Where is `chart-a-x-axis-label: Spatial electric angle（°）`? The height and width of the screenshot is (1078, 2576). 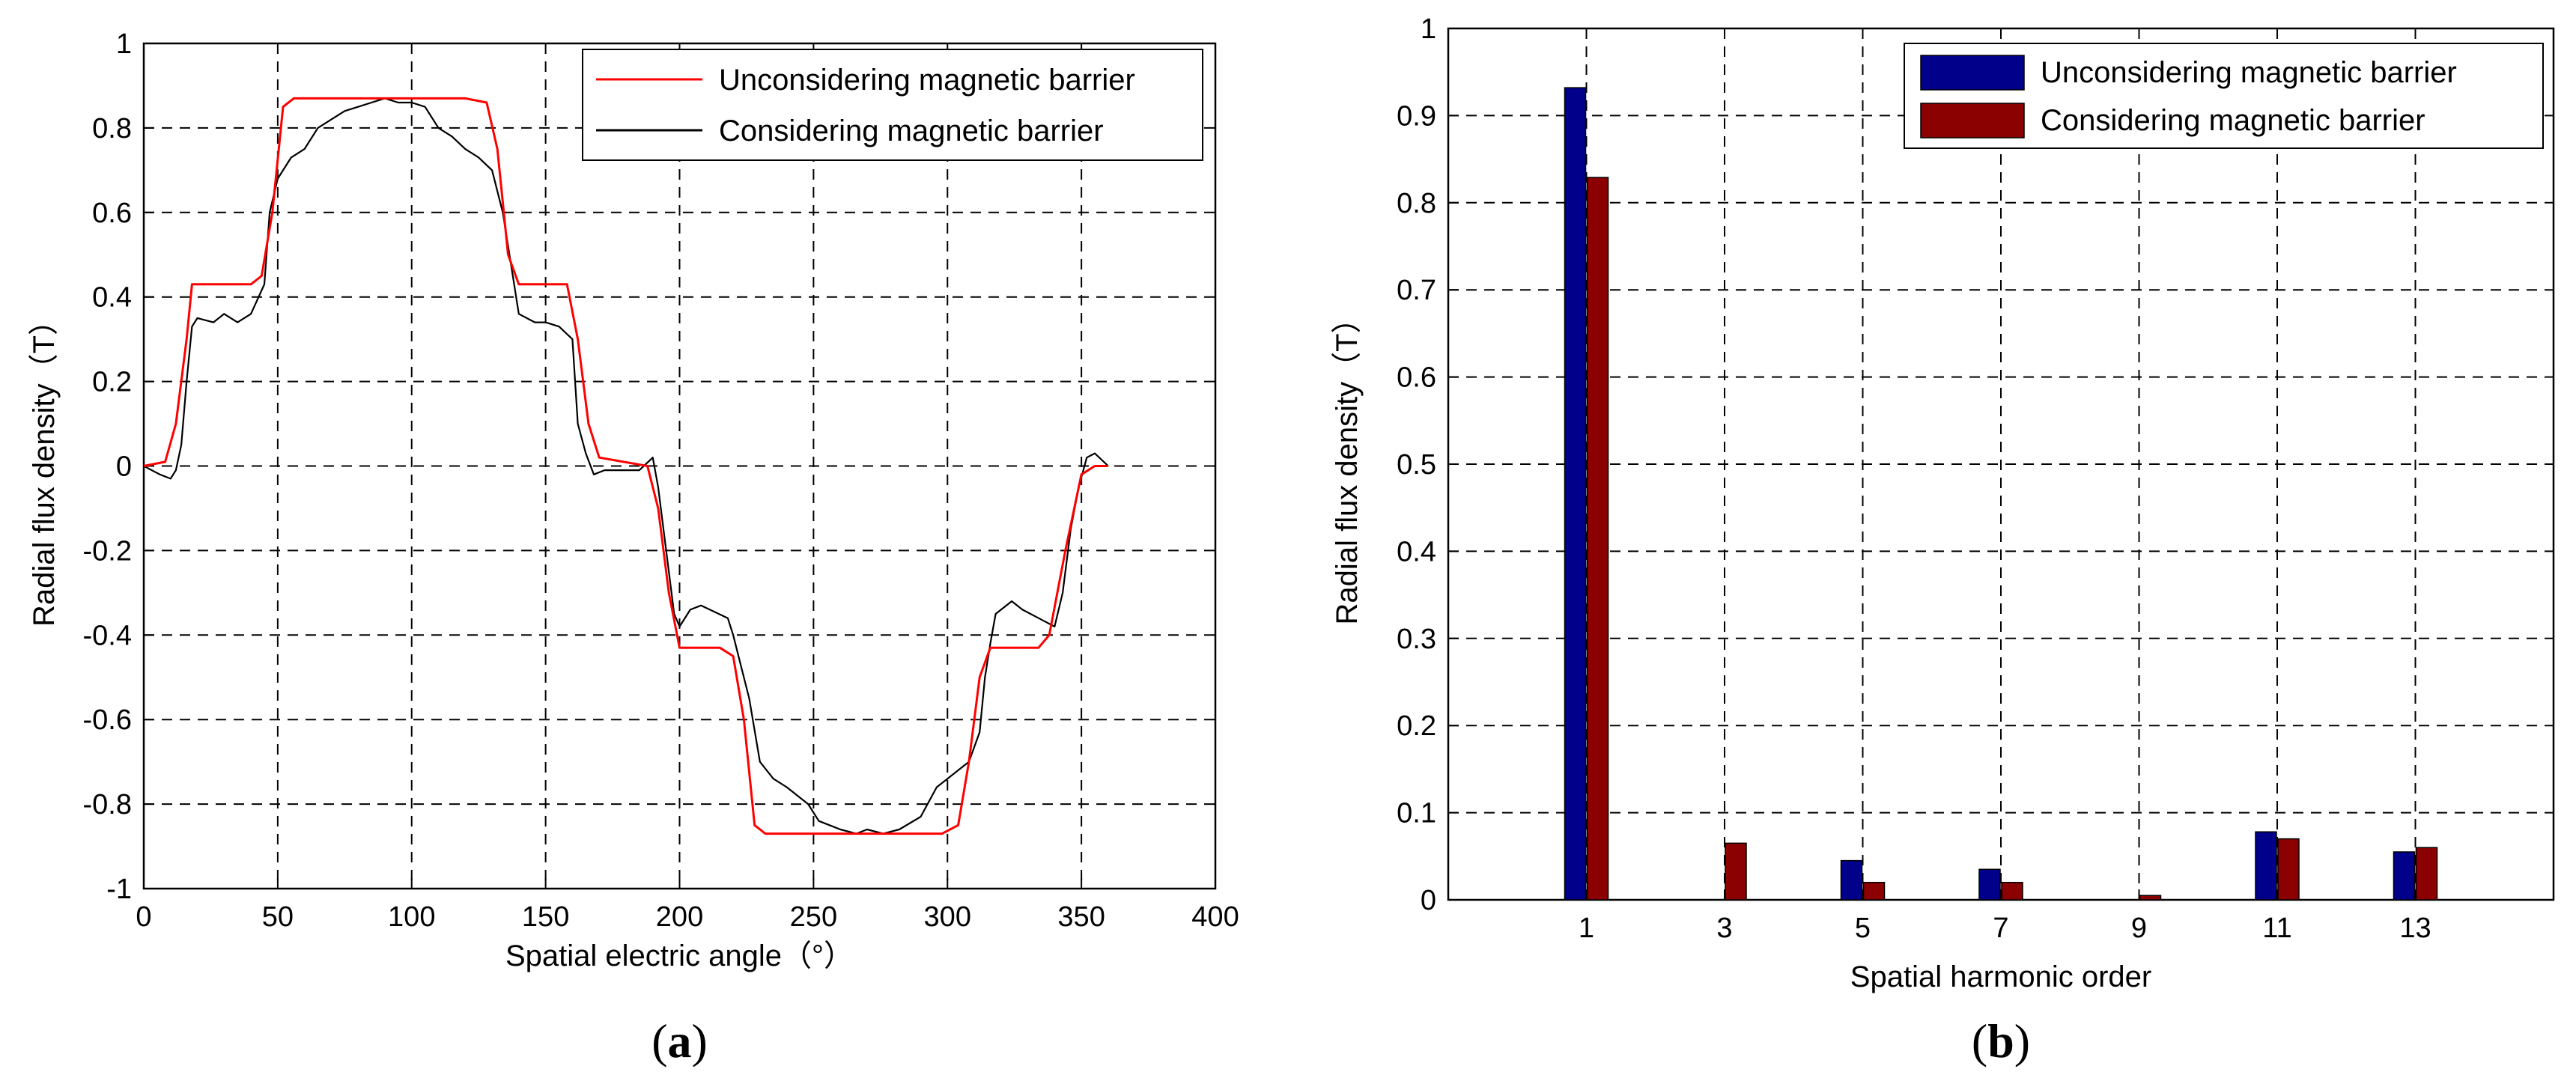 chart-a-x-axis-label: Spatial electric angle（°） is located at coordinates (679, 956).